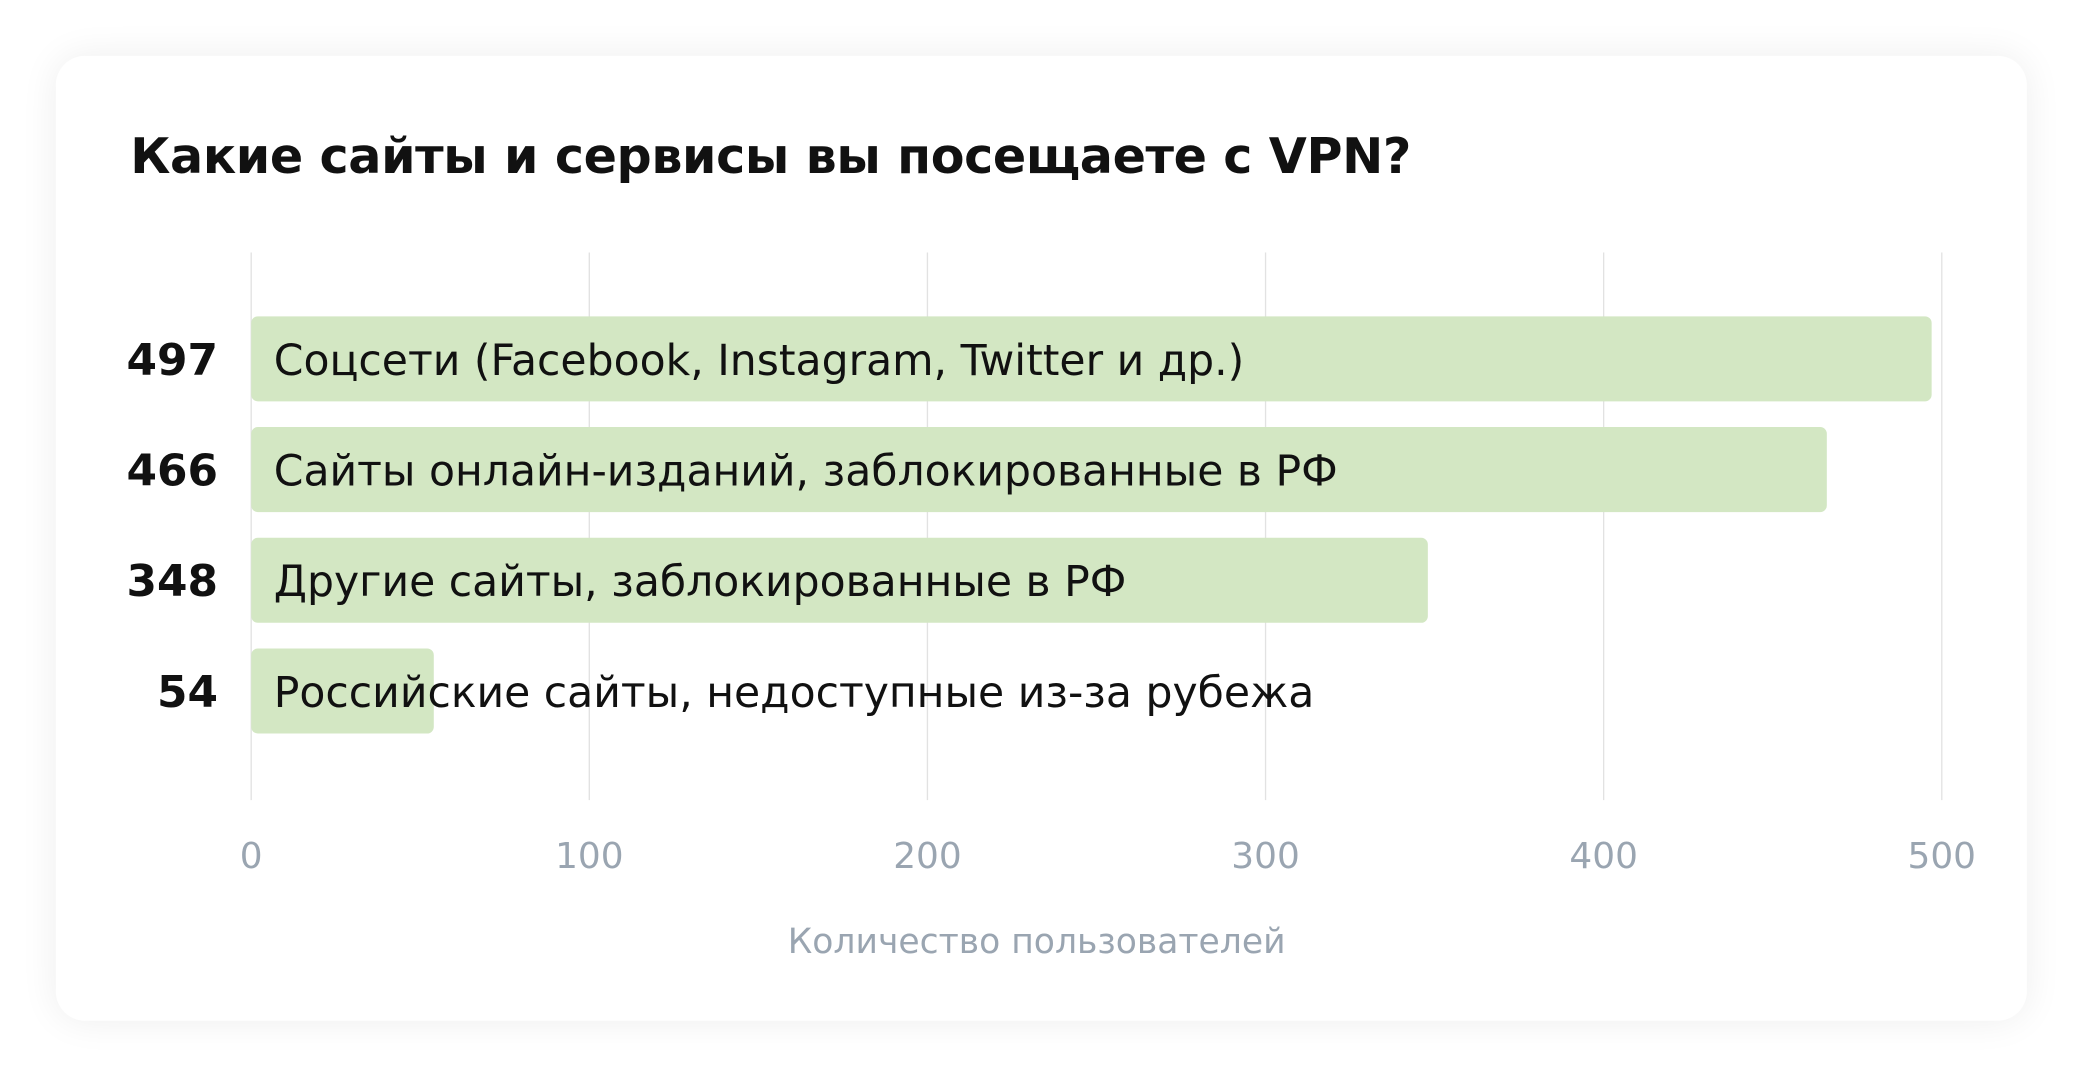 This screenshot has width=2084, height=1085. I want to click on x-axis-title: Количество пользователей, so click(1037, 942).